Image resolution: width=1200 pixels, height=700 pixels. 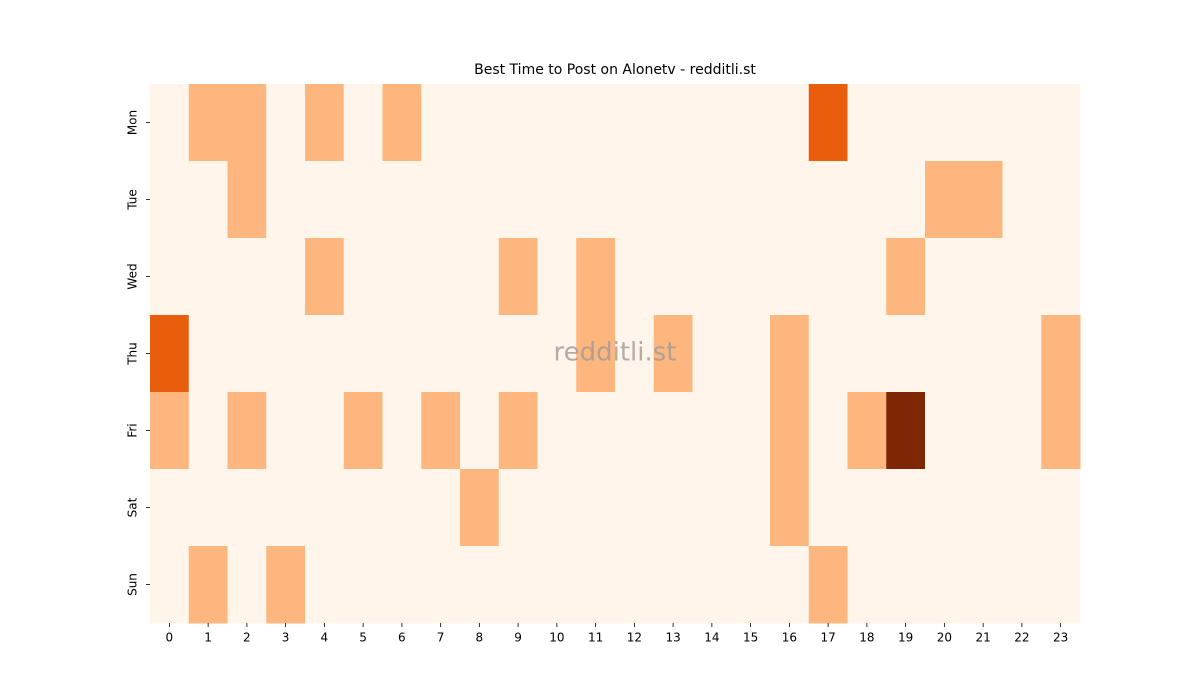 I want to click on y-tick-label: Tue, so click(x=133, y=200).